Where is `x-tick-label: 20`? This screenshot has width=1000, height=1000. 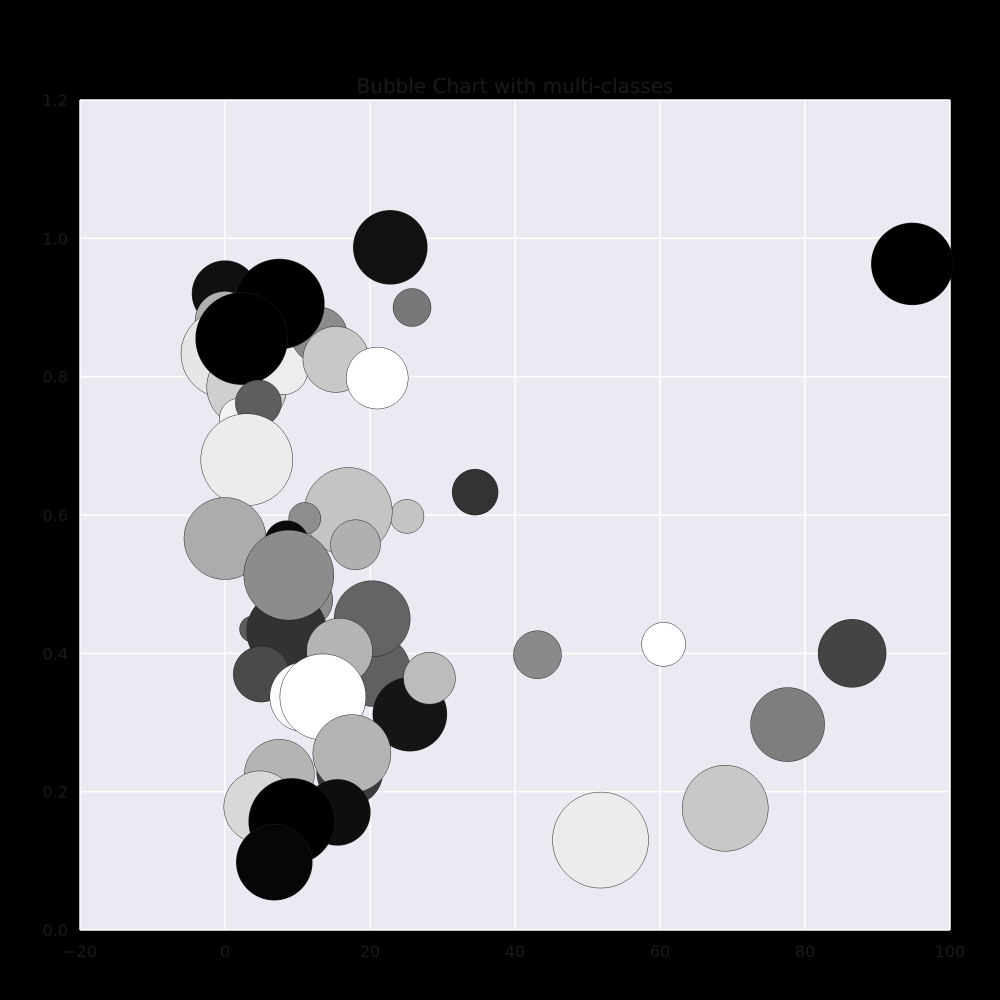 x-tick-label: 20 is located at coordinates (370, 951).